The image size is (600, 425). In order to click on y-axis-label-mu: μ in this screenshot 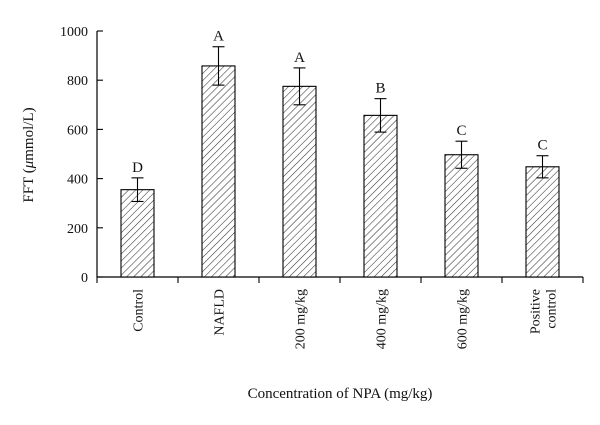, I will do `click(29, 164)`.